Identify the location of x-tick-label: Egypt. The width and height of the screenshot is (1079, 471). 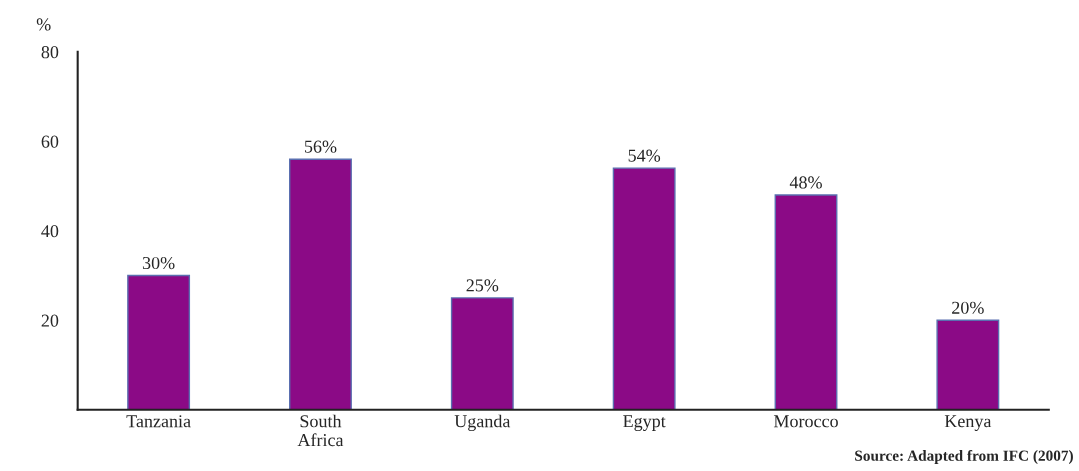
(644, 423).